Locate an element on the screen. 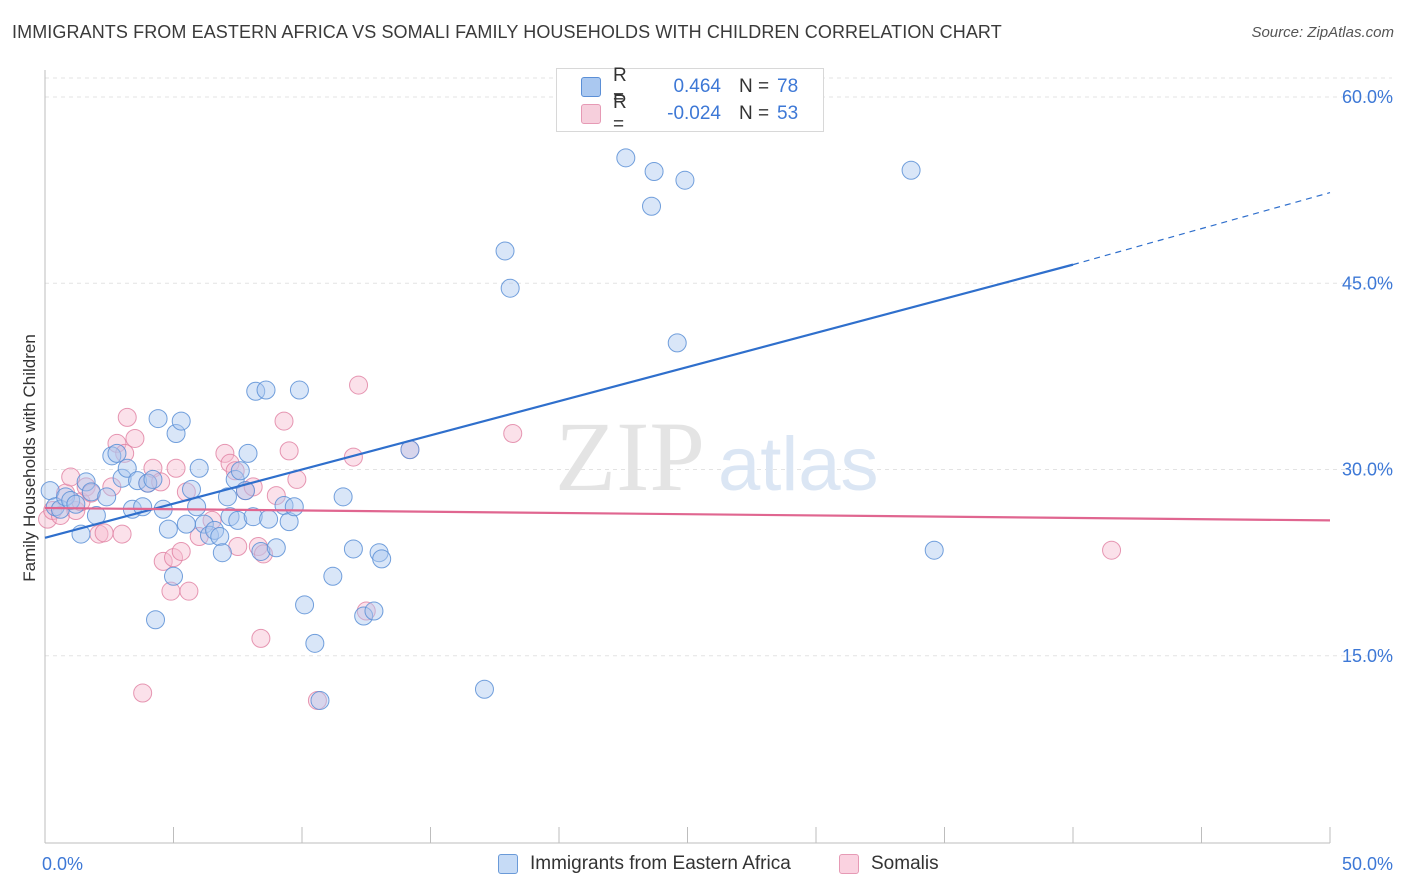 This screenshot has height=892, width=1406. legend-n-value: 78 is located at coordinates (788, 86).